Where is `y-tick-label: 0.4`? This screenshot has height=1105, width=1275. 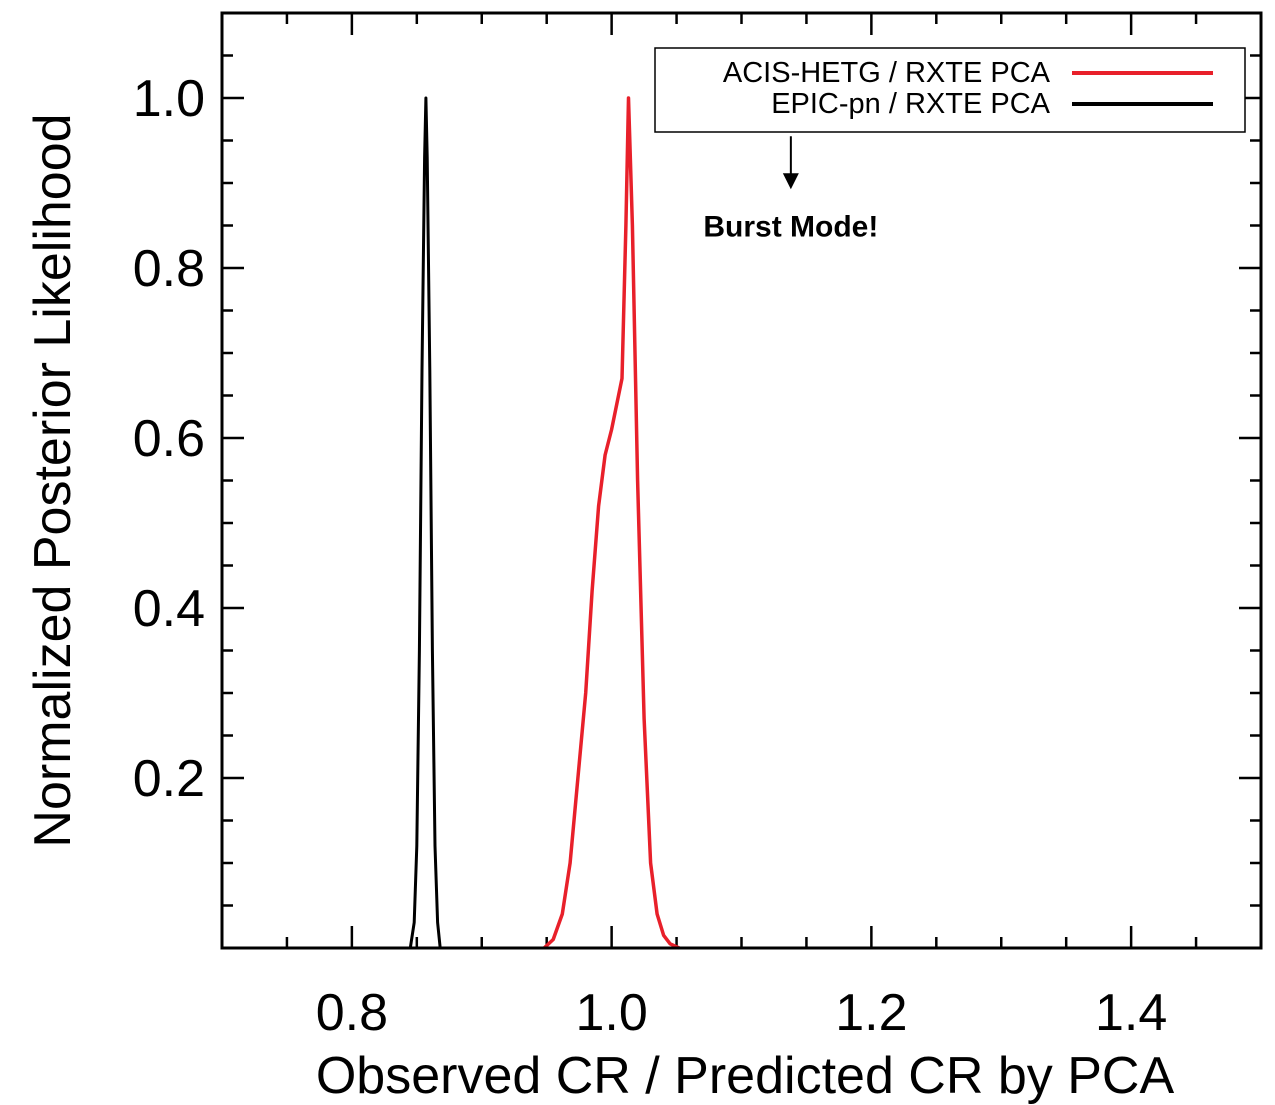 y-tick-label: 0.4 is located at coordinates (169, 609).